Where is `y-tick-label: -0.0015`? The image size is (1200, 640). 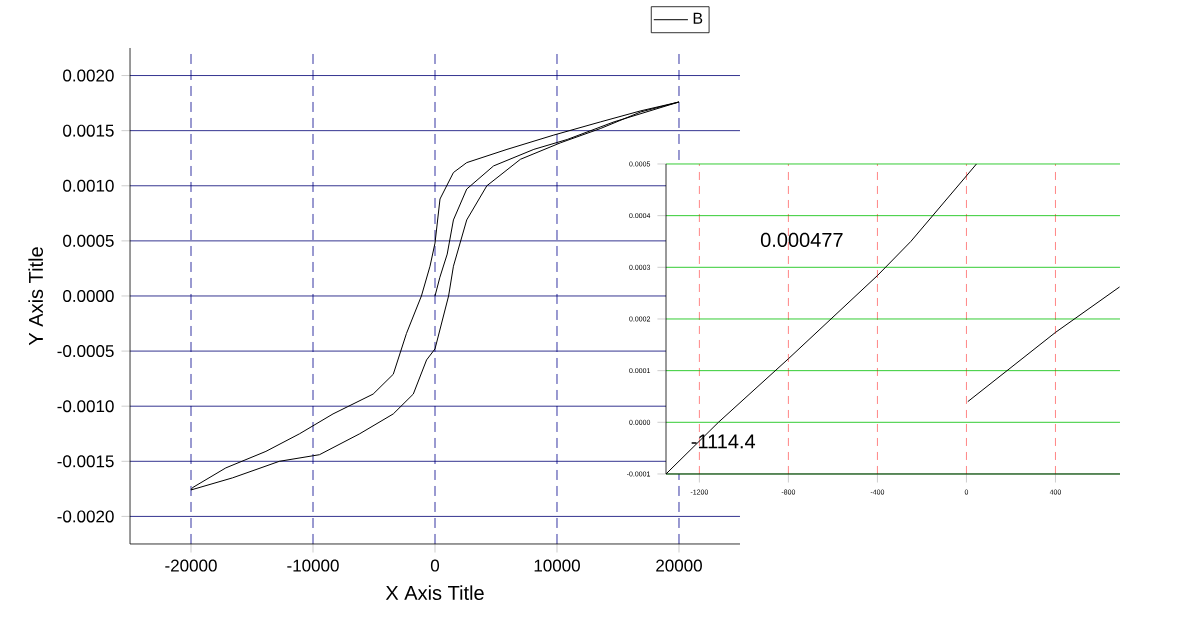 y-tick-label: -0.0015 is located at coordinates (85, 461).